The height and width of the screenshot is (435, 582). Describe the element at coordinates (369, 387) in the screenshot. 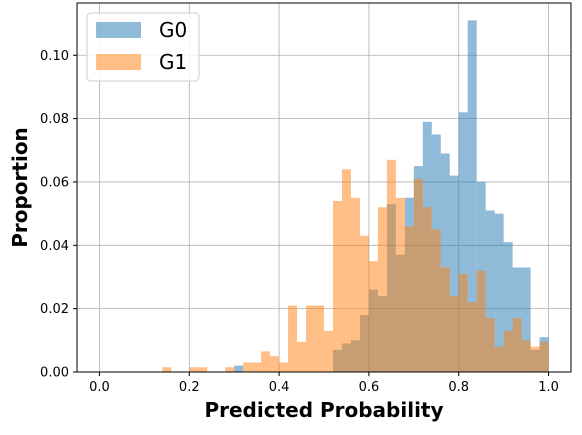

I see `x-tick-label: 0.6` at that location.